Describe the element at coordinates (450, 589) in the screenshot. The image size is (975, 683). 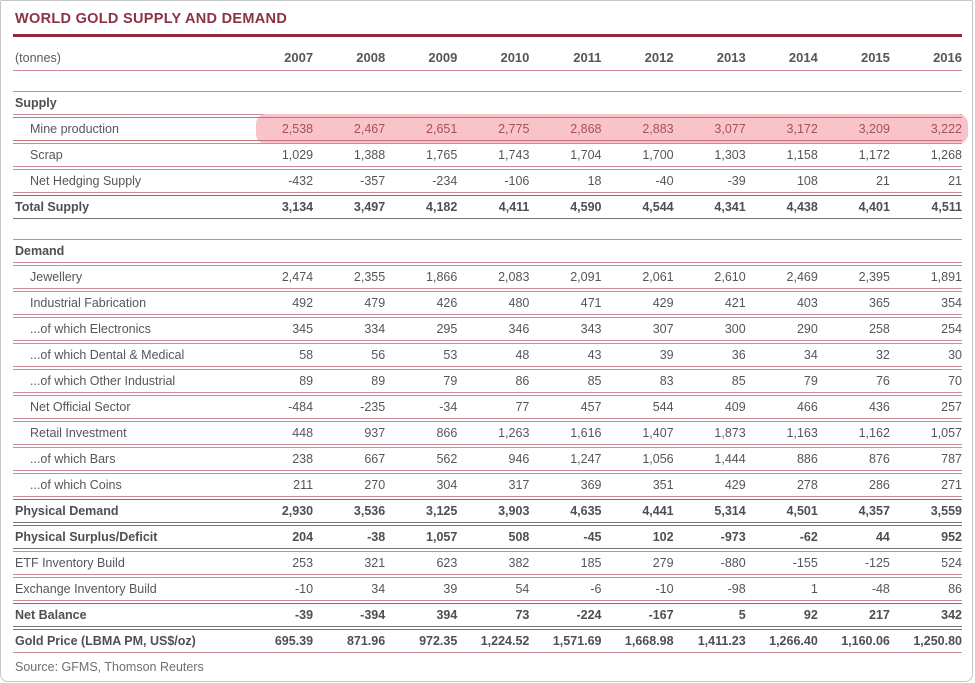
I see `value-cell: 39` at that location.